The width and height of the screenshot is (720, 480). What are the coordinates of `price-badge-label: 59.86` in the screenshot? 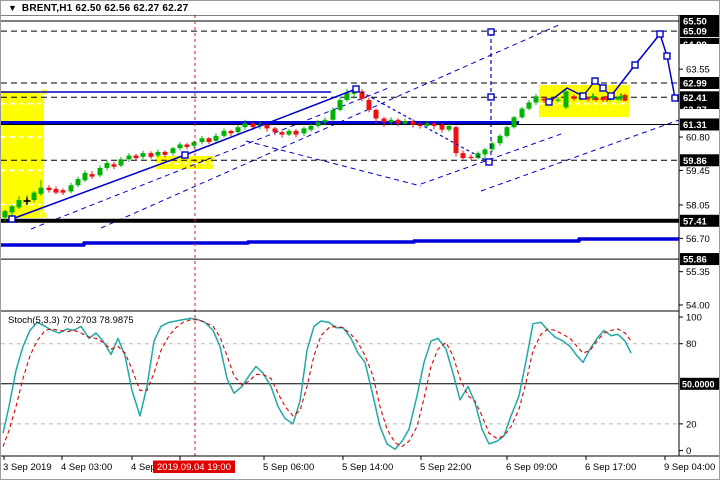 It's located at (695, 161).